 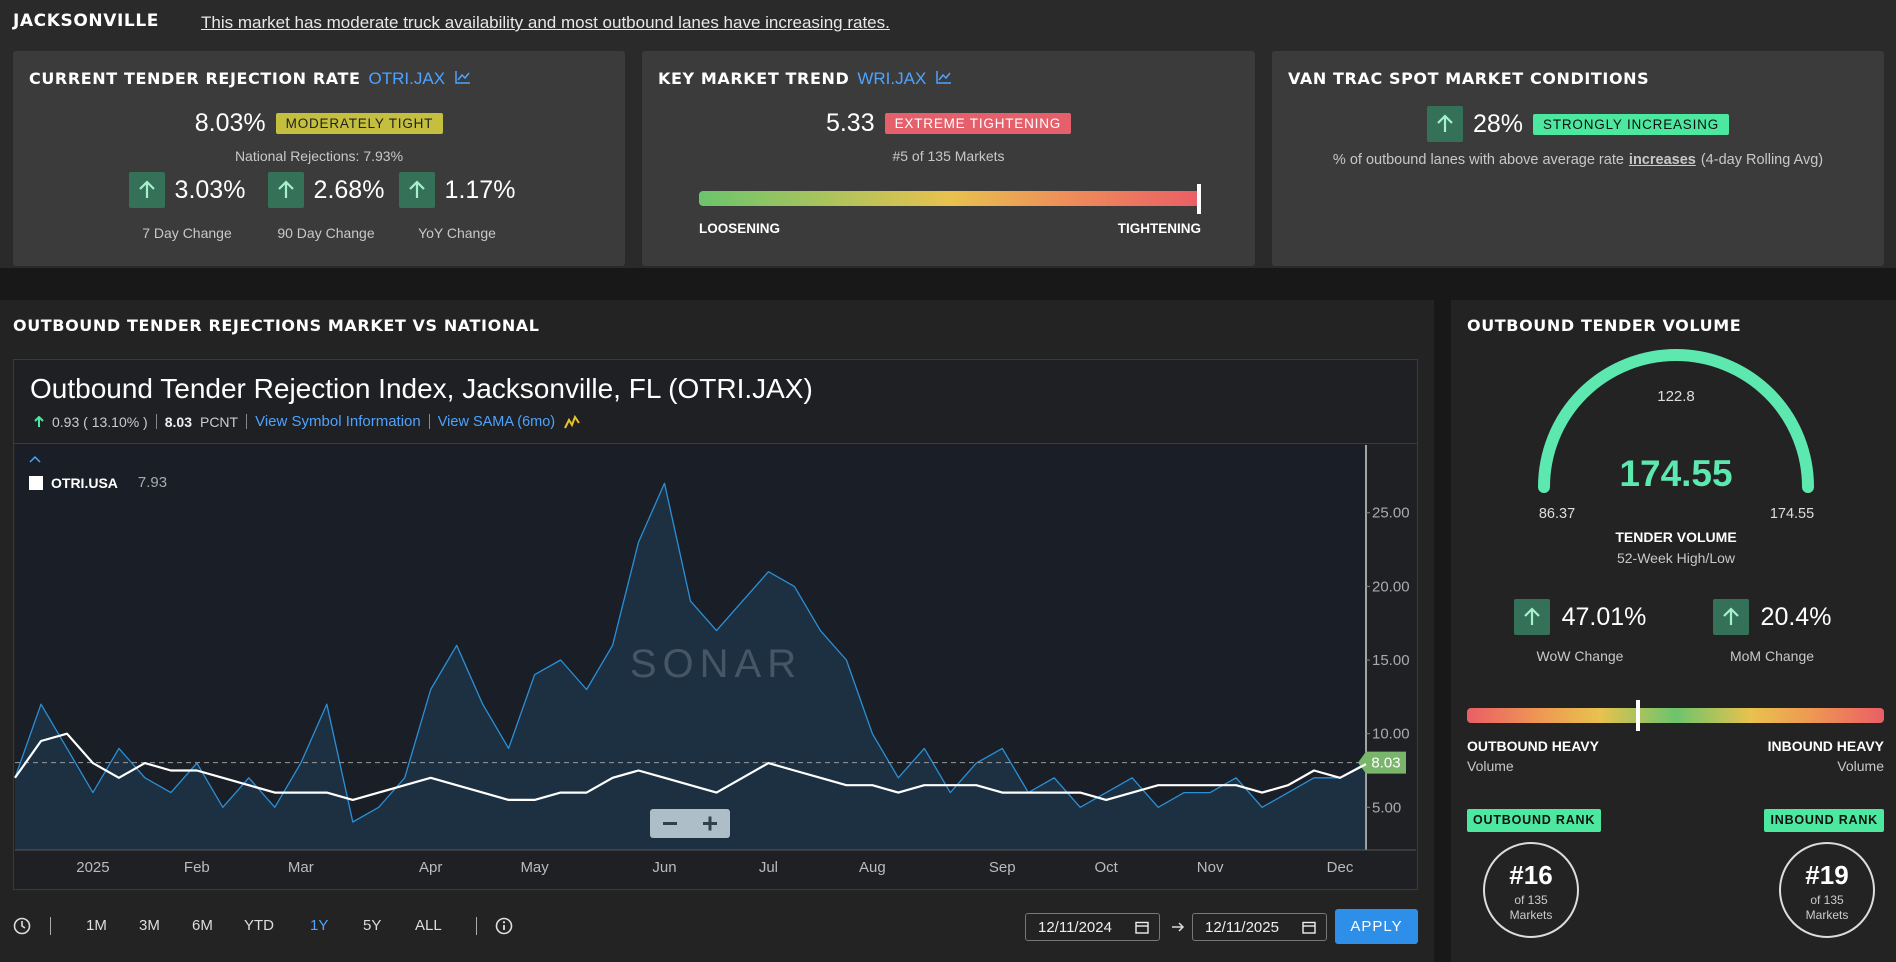 I want to click on date-arrow, so click(x=1178, y=927).